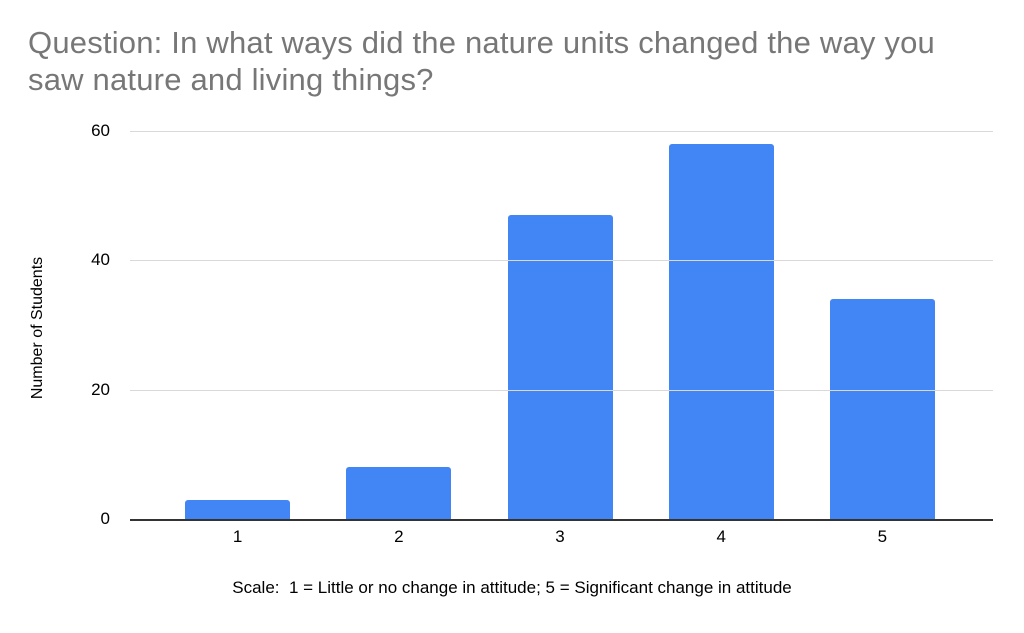 The image size is (1024, 633). I want to click on y-tick-label-20: 20, so click(100, 389).